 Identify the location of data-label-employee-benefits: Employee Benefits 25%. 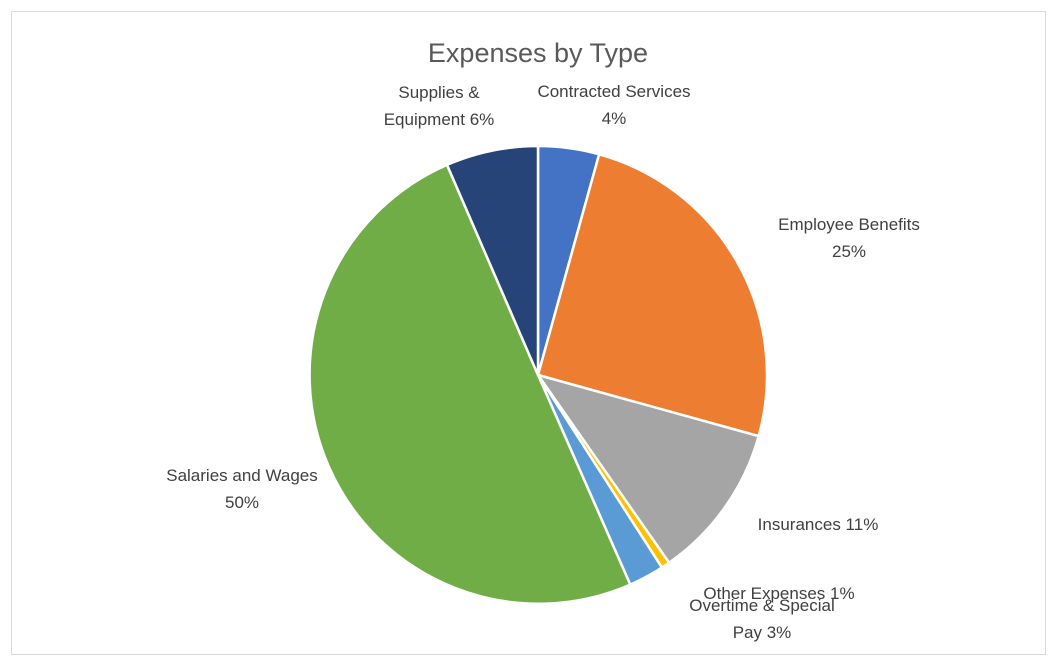
(849, 238).